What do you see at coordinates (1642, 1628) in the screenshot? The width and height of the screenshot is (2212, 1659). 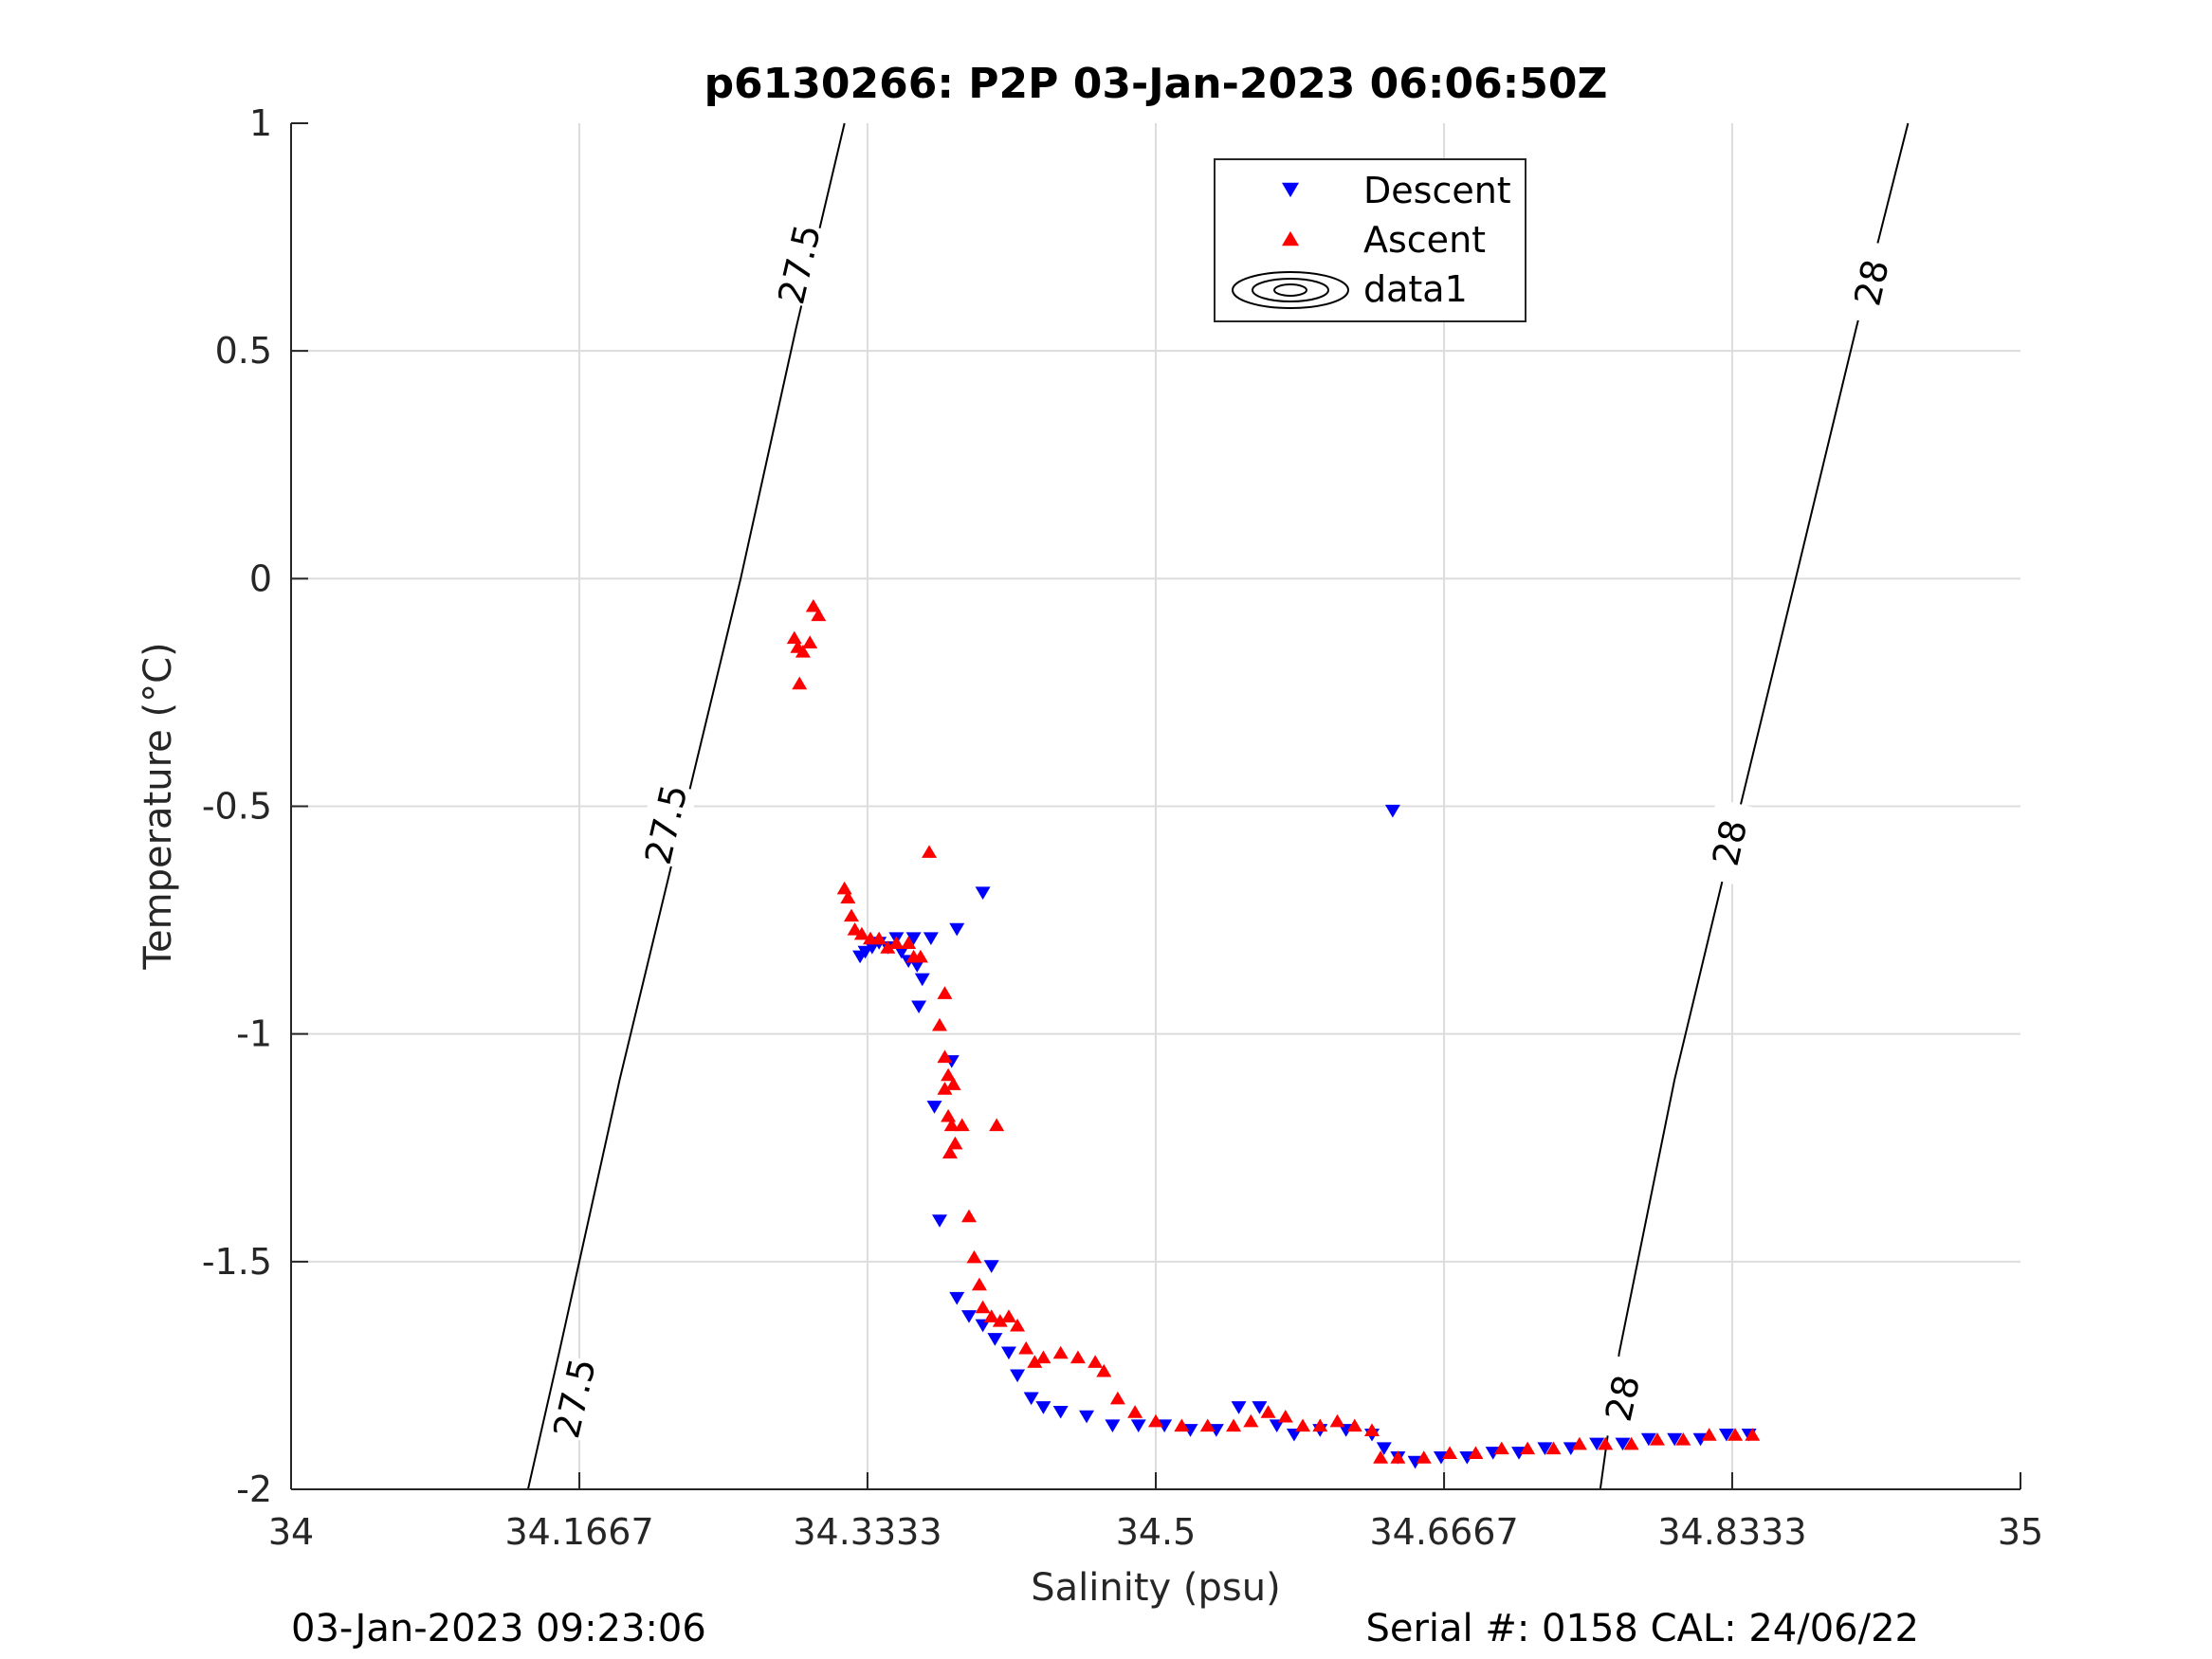 I see `footer-serial-cal: Serial #: 0158 CAL: 24/06/22` at bounding box center [1642, 1628].